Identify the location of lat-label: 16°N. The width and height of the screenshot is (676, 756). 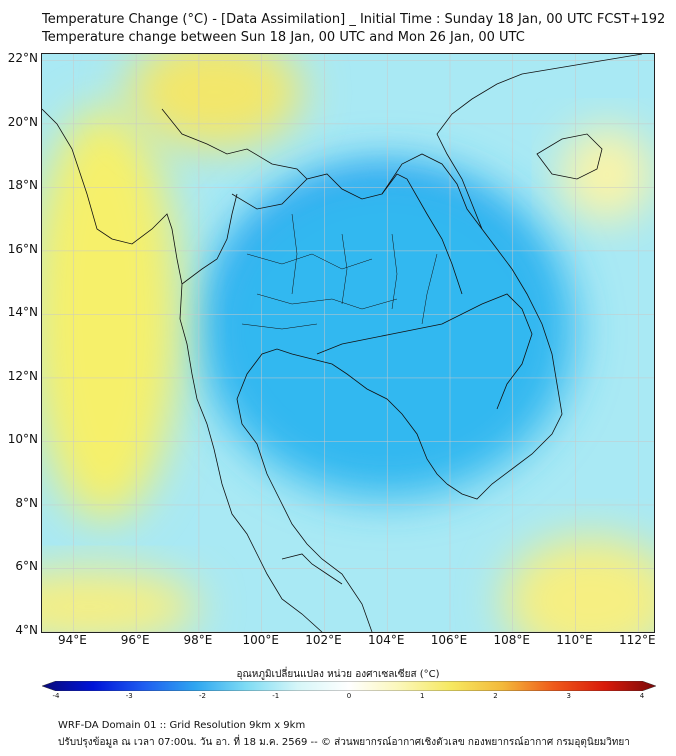
(22, 248).